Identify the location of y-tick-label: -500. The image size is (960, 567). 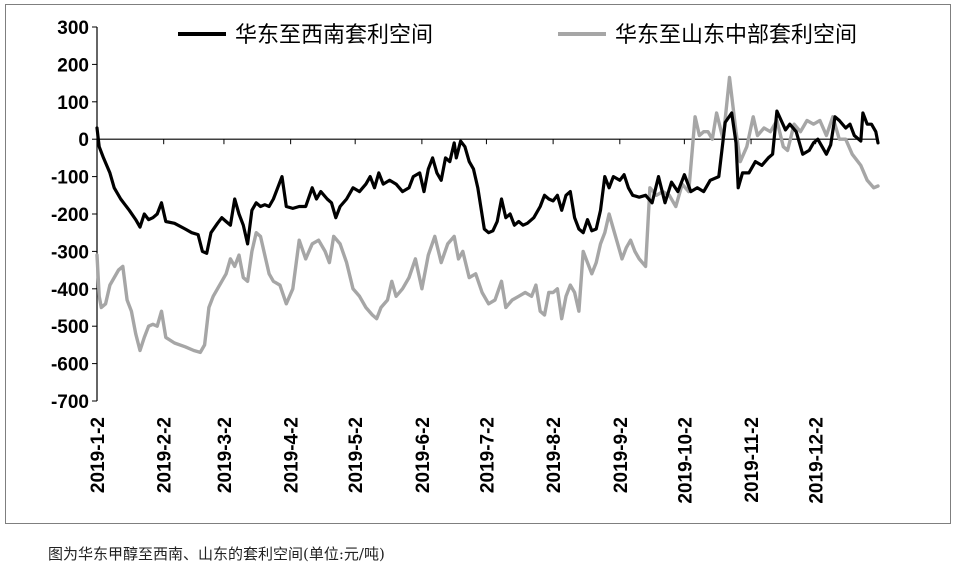
(70, 327).